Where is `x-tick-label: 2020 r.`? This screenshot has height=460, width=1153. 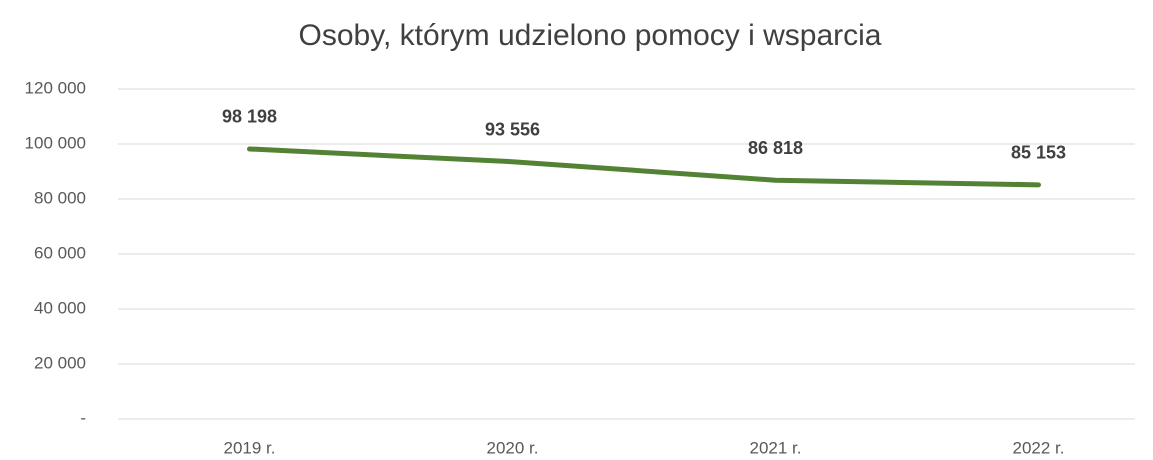
x-tick-label: 2020 r. is located at coordinates (513, 447).